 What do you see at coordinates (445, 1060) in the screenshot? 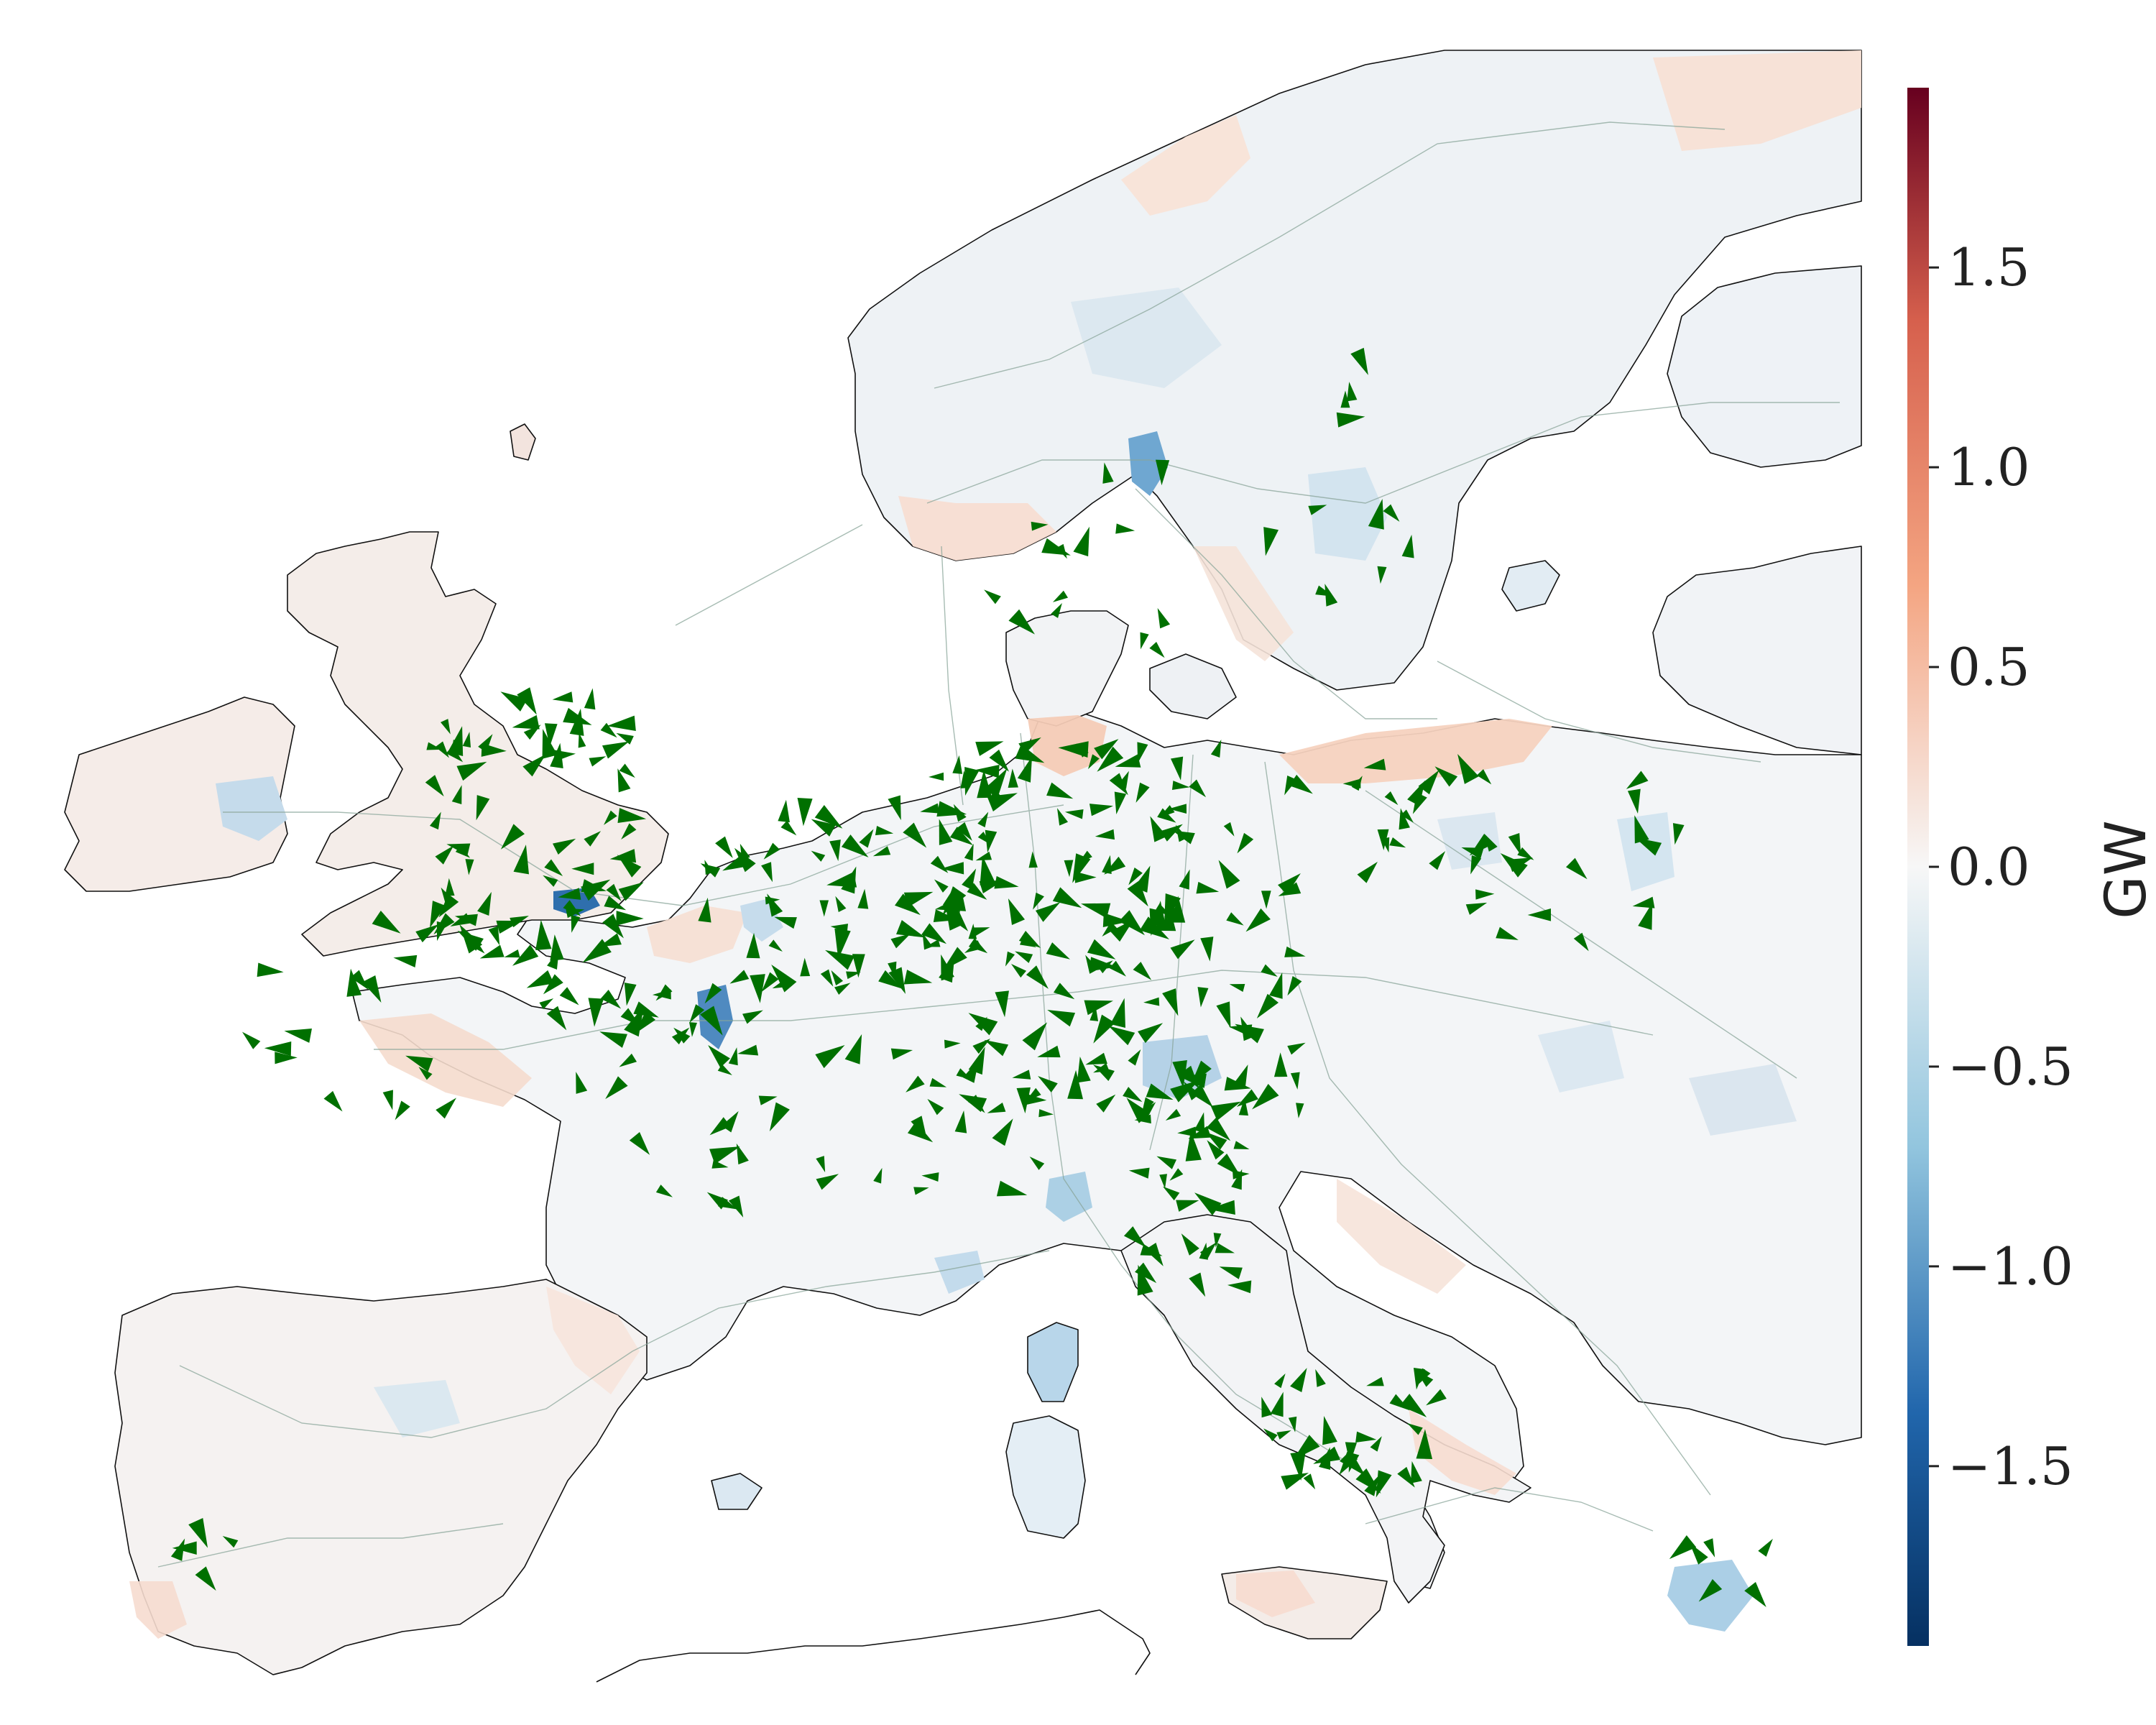
I see `cell-france-west` at bounding box center [445, 1060].